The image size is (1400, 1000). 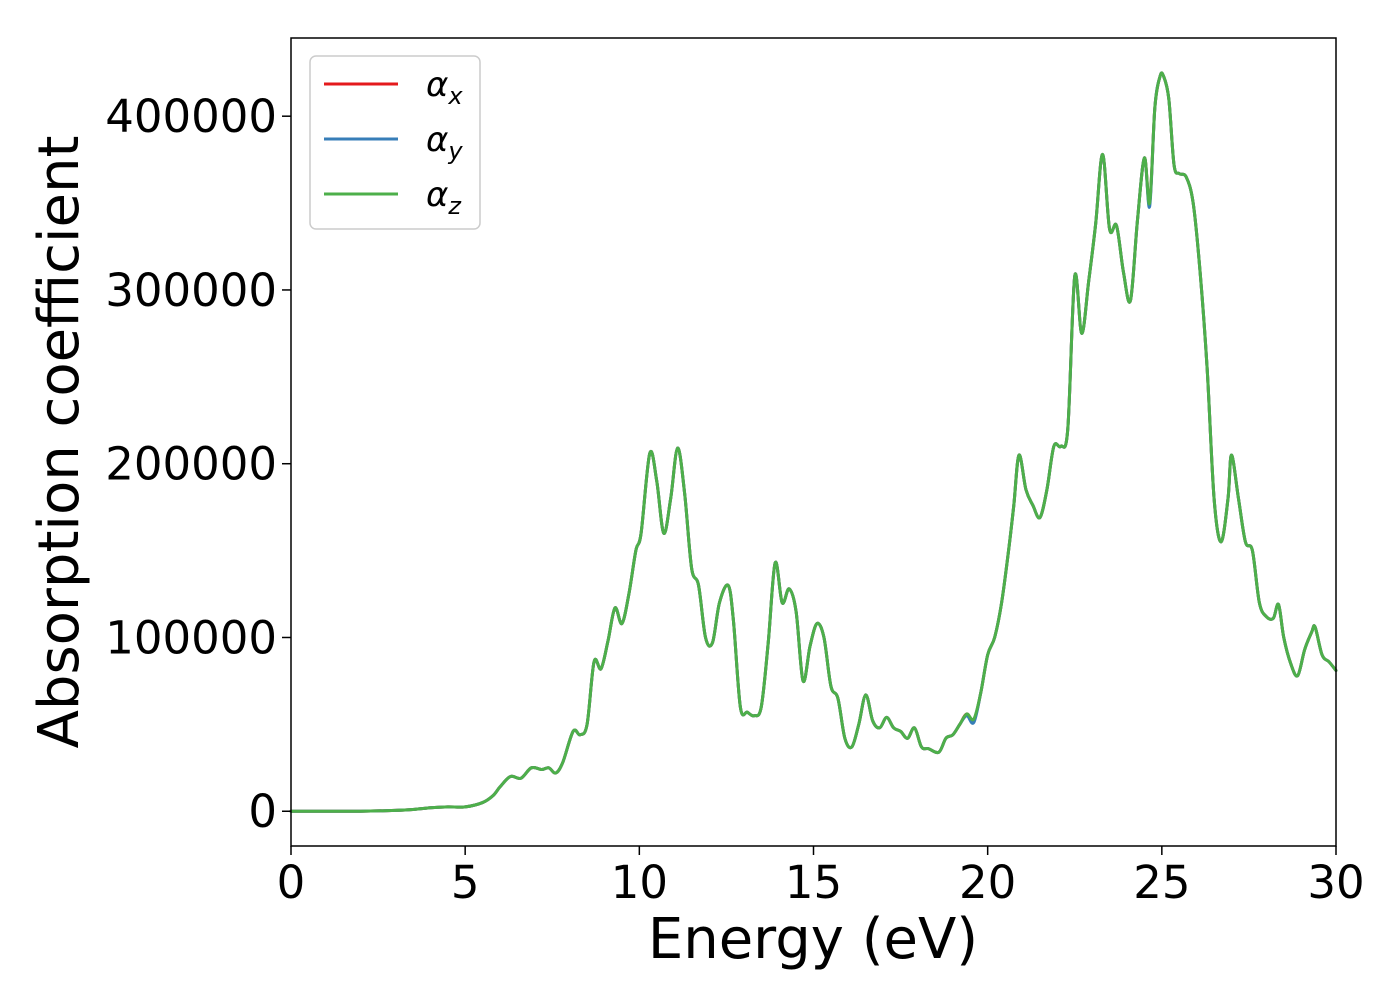 What do you see at coordinates (291, 882) in the screenshot?
I see `x-tick-label: 0` at bounding box center [291, 882].